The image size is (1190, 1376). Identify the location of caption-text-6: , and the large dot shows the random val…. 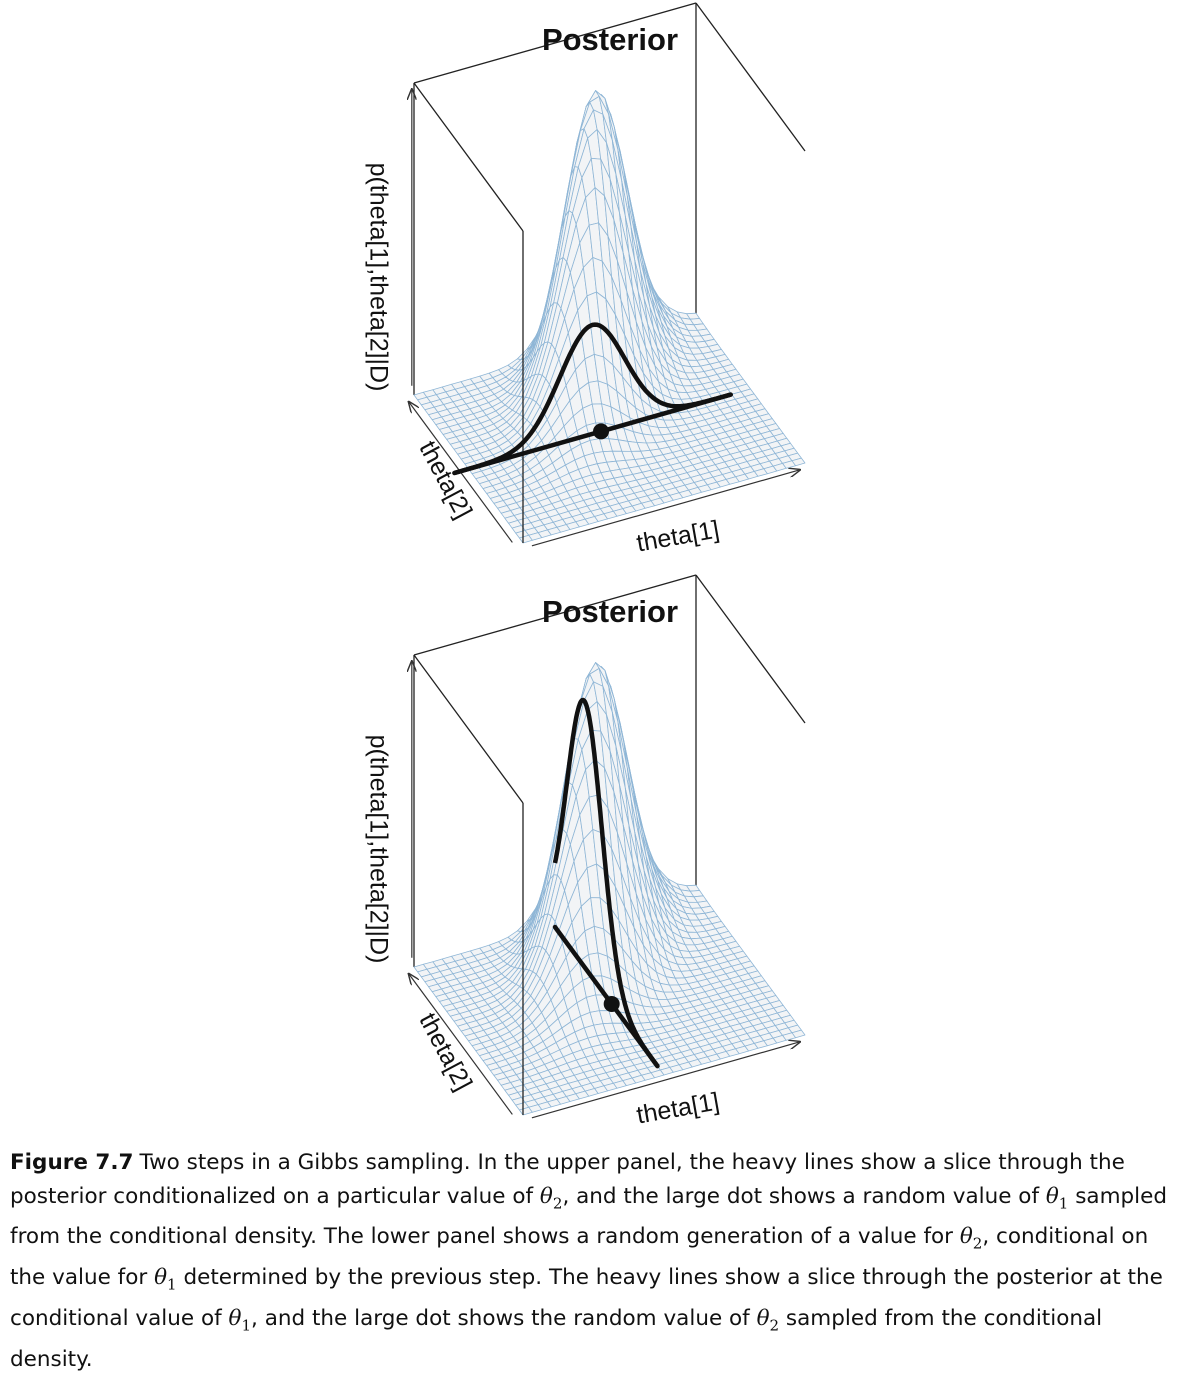
(504, 1318).